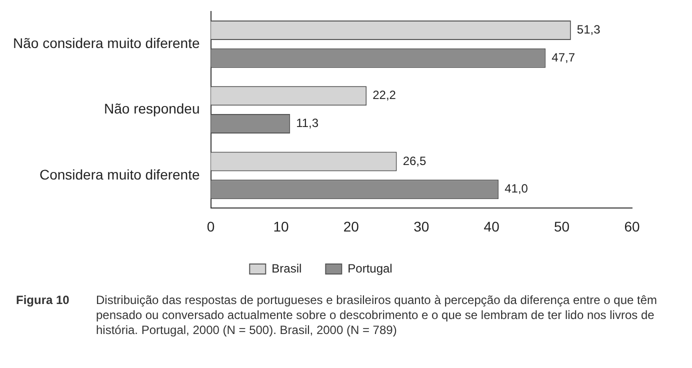  Describe the element at coordinates (516, 189) in the screenshot. I see `data-label: 41,0` at that location.